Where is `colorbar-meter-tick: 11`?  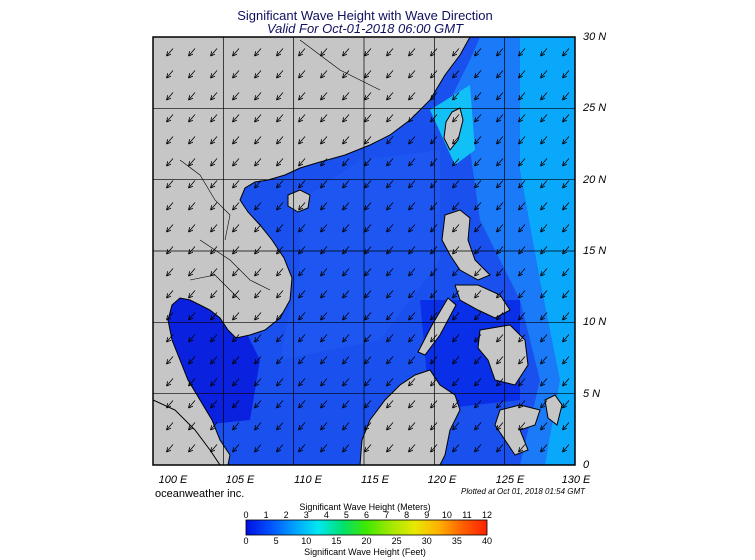 colorbar-meter-tick: 11 is located at coordinates (467, 515).